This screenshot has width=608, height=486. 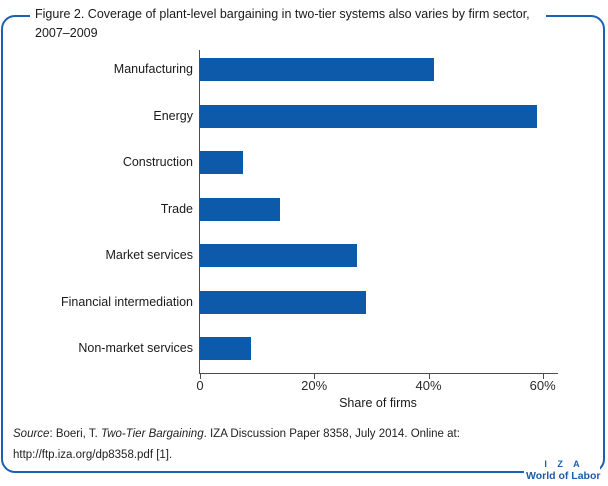 I want to click on category-label: Financial intermediation, so click(x=126, y=301).